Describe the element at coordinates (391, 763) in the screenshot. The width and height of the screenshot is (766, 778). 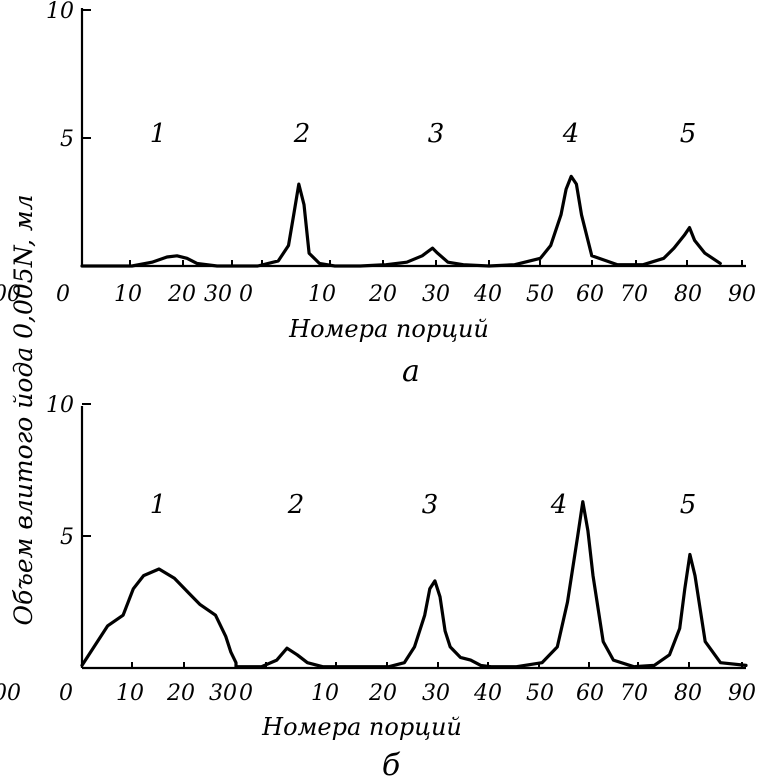
I see `panel-label: б` at that location.